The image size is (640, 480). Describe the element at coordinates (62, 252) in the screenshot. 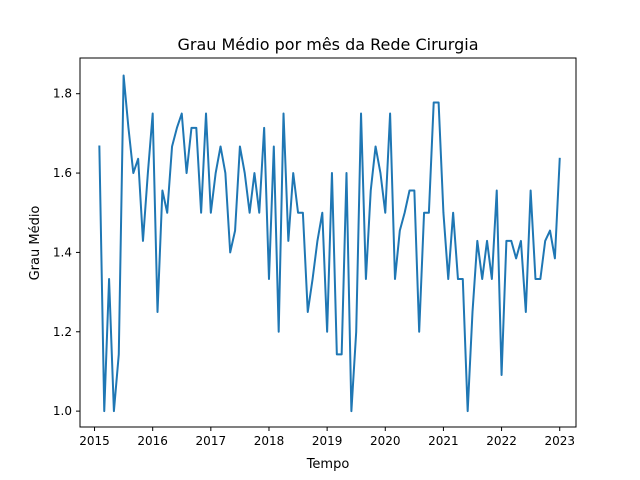

I see `y-tick-label: 1.4` at that location.